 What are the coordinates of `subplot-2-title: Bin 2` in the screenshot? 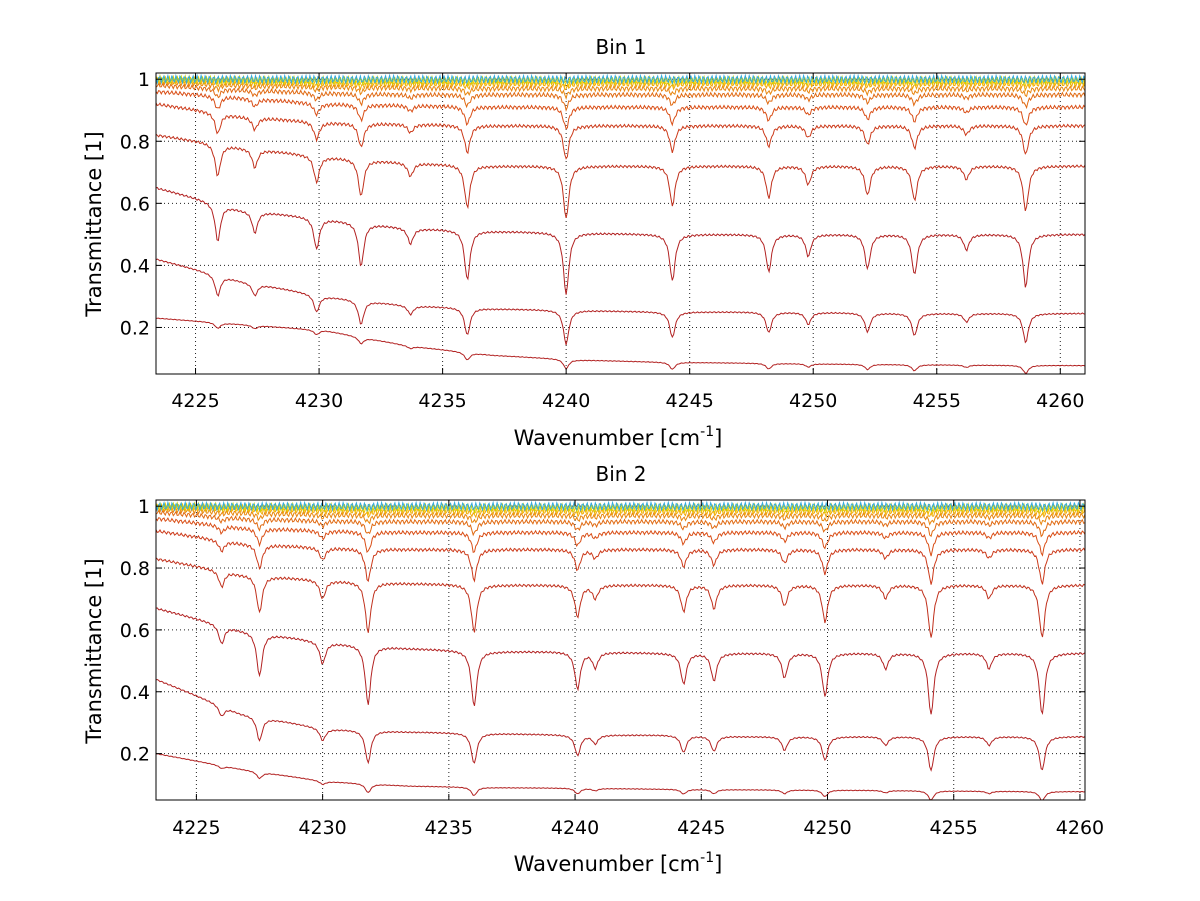 It's located at (620, 474).